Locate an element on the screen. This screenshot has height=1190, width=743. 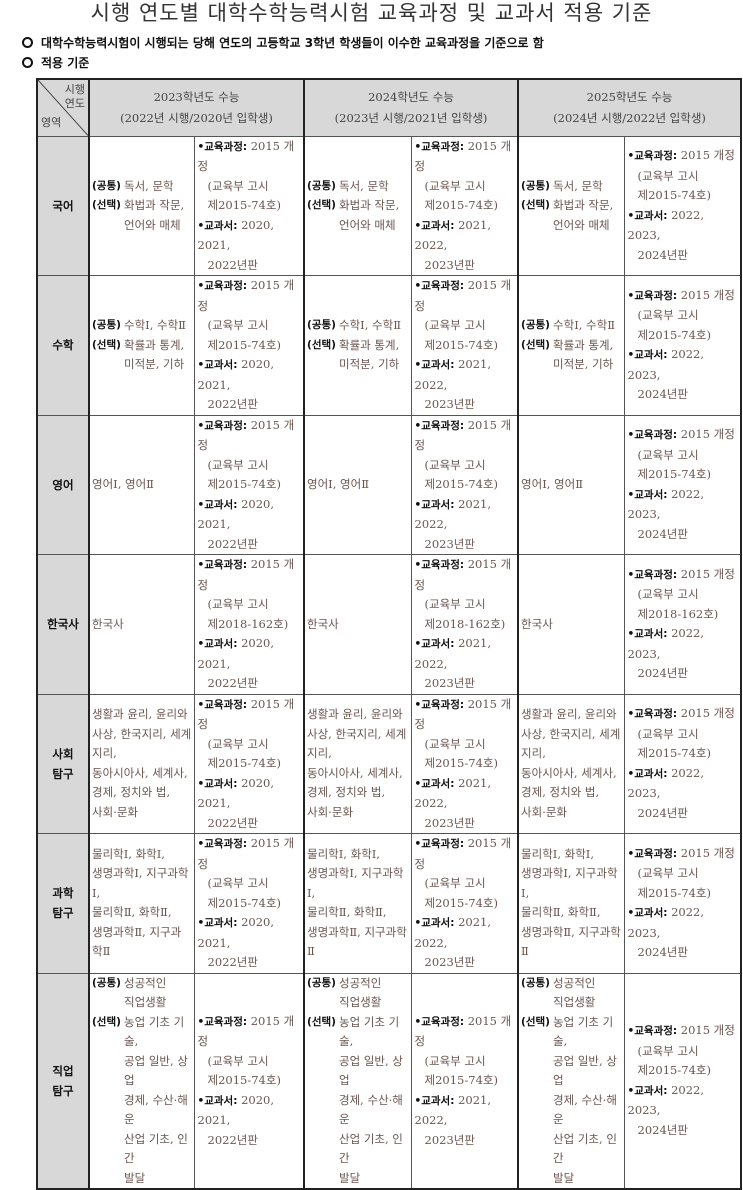
subjects-cell: 영어Ⅰ, 영어Ⅱ is located at coordinates (141, 484).